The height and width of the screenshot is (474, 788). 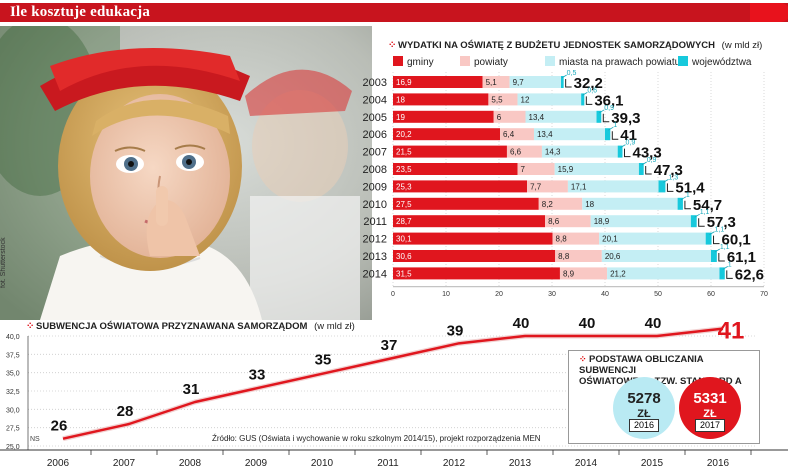 I want to click on bar-value-label: 7,7, so click(x=536, y=186).